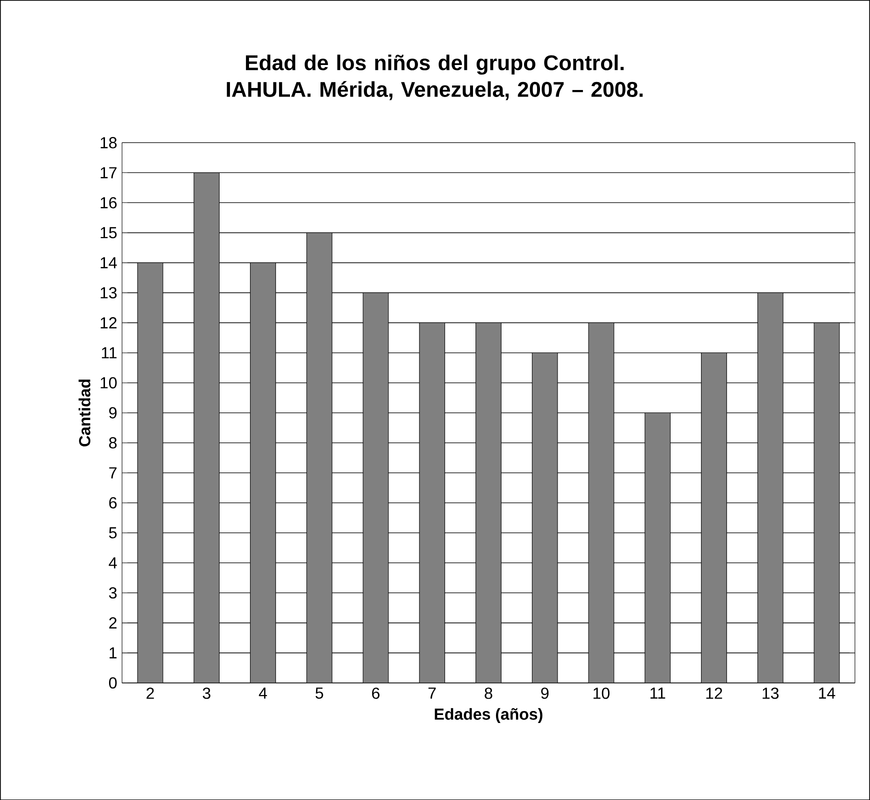 This screenshot has height=800, width=870. What do you see at coordinates (109, 352) in the screenshot?
I see `y-tick-label: 11` at bounding box center [109, 352].